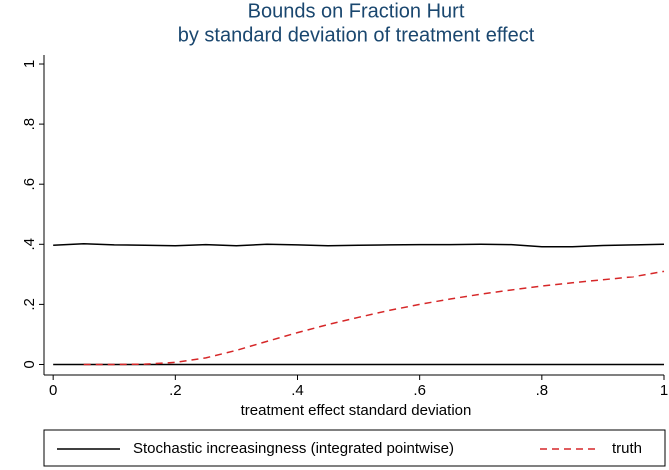  Describe the element at coordinates (356, 410) in the screenshot. I see `x-axis-label: treatment effect standard deviation` at that location.